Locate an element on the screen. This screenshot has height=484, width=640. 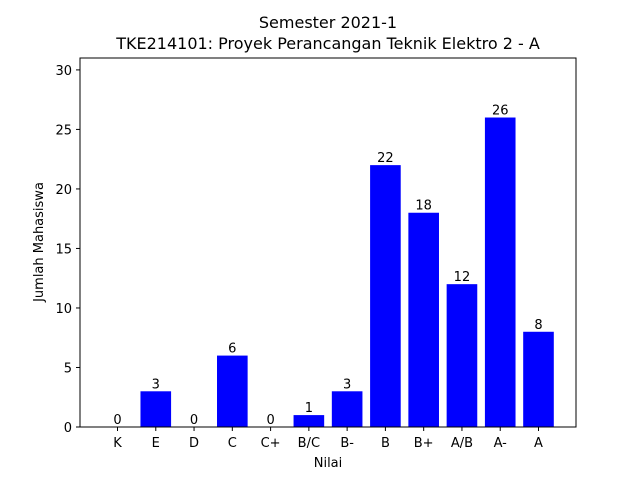
bar-value-label: 26 is located at coordinates (500, 111).